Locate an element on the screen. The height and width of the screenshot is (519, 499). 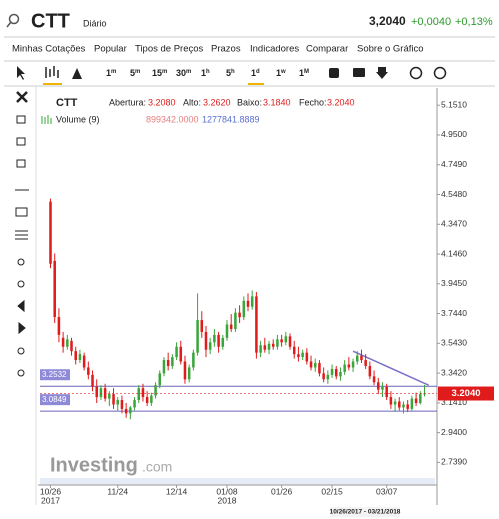
legend-label: Fecho: is located at coordinates (313, 102).